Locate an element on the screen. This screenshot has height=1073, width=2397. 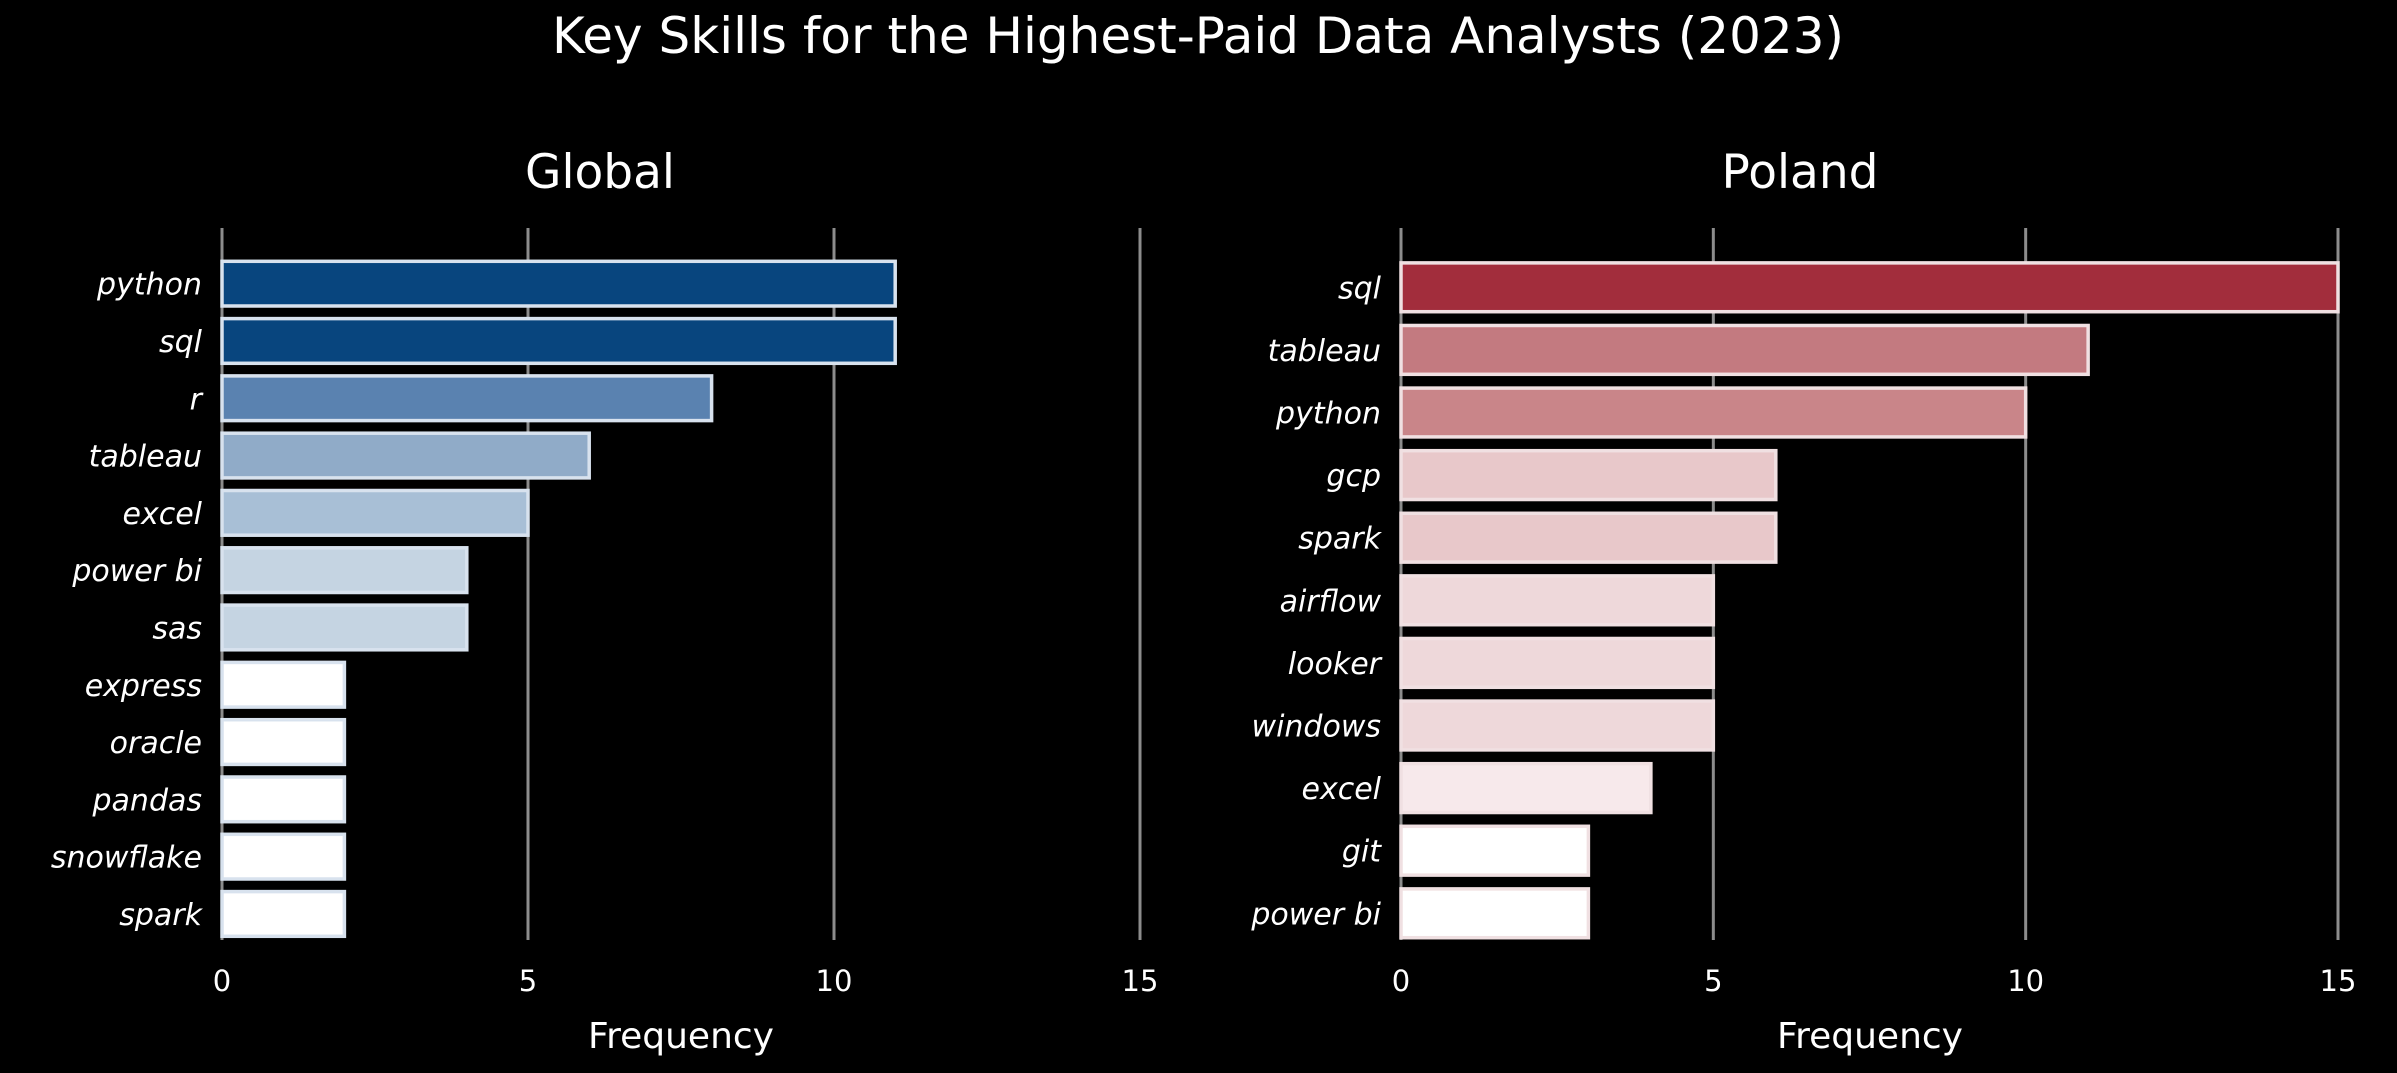
category-label: gcp is located at coordinates (1353, 476).